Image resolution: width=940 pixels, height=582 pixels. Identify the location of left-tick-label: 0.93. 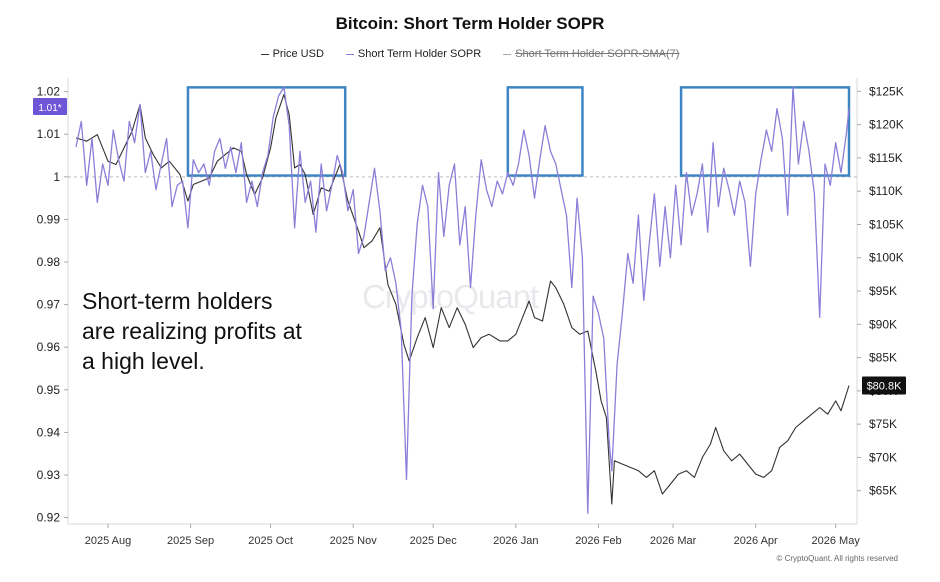
(49, 475).